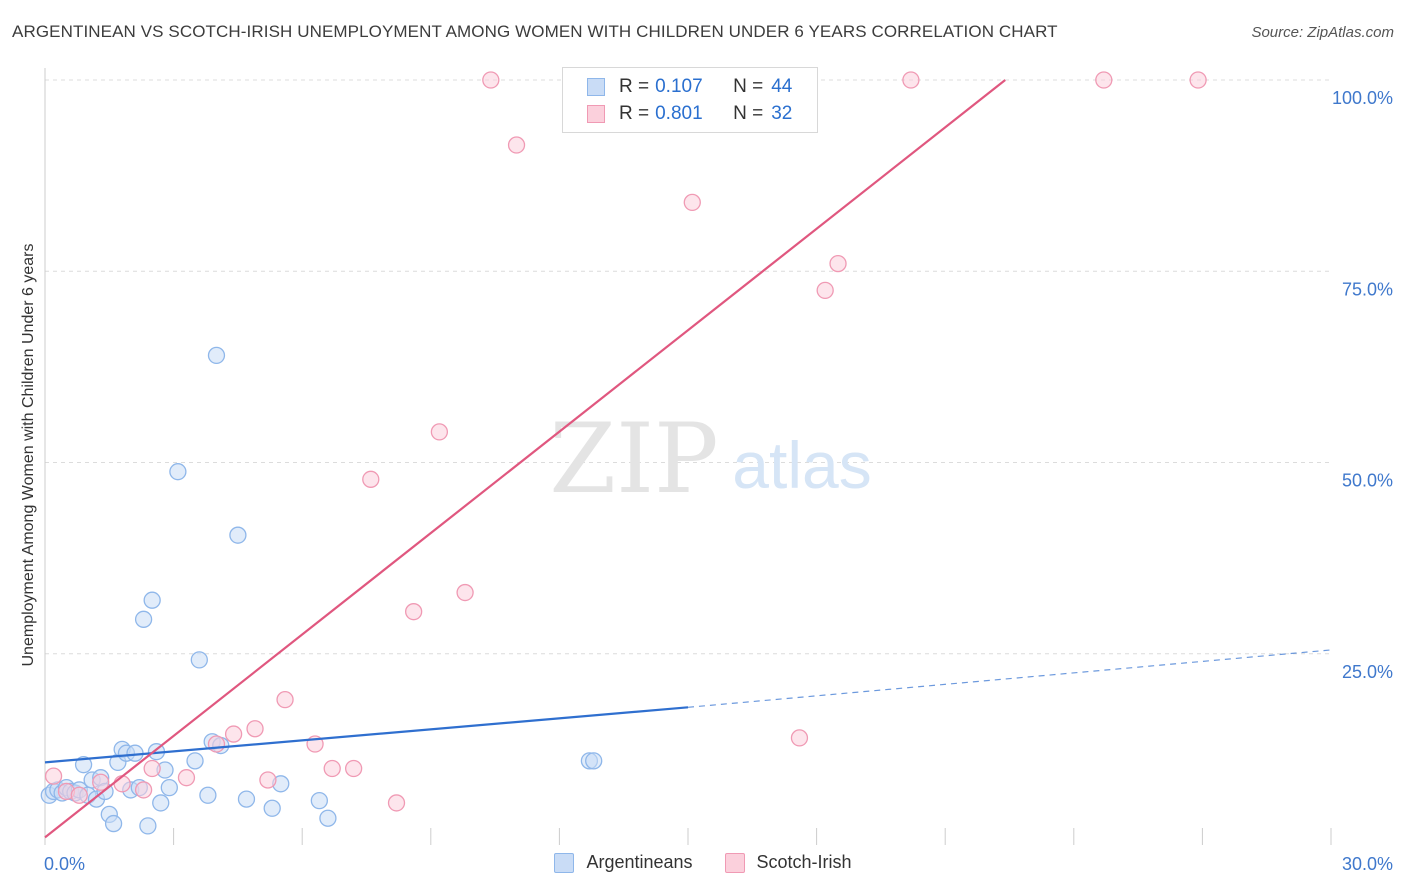  What do you see at coordinates (564, 862) in the screenshot?
I see `bottom-legend-swatch-argentineans` at bounding box center [564, 862].